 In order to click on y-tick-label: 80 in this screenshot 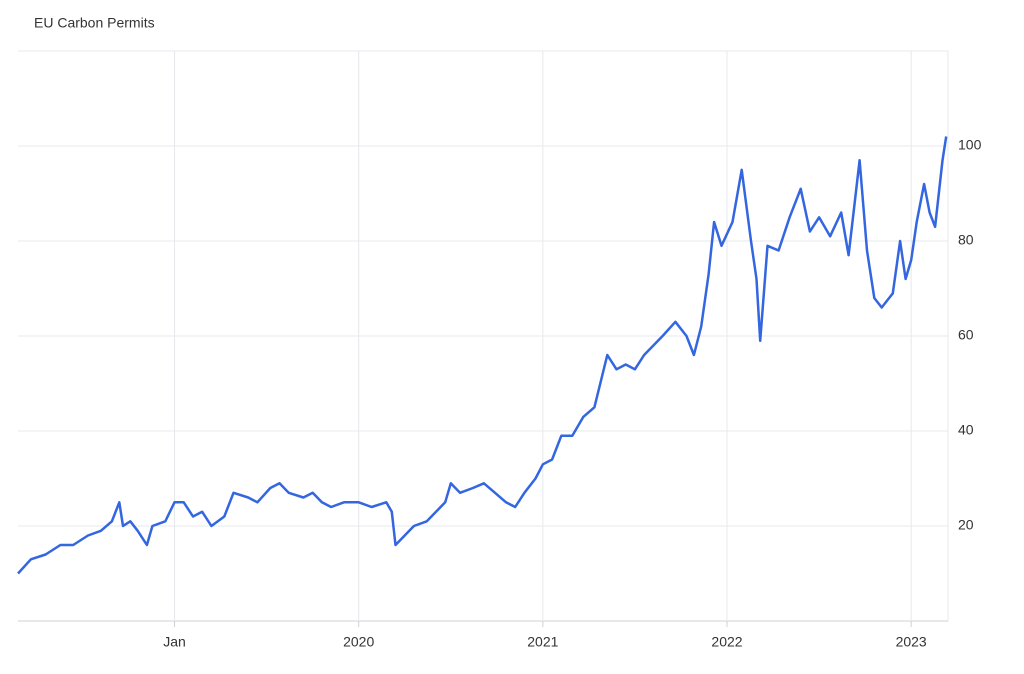, I will do `click(966, 240)`.